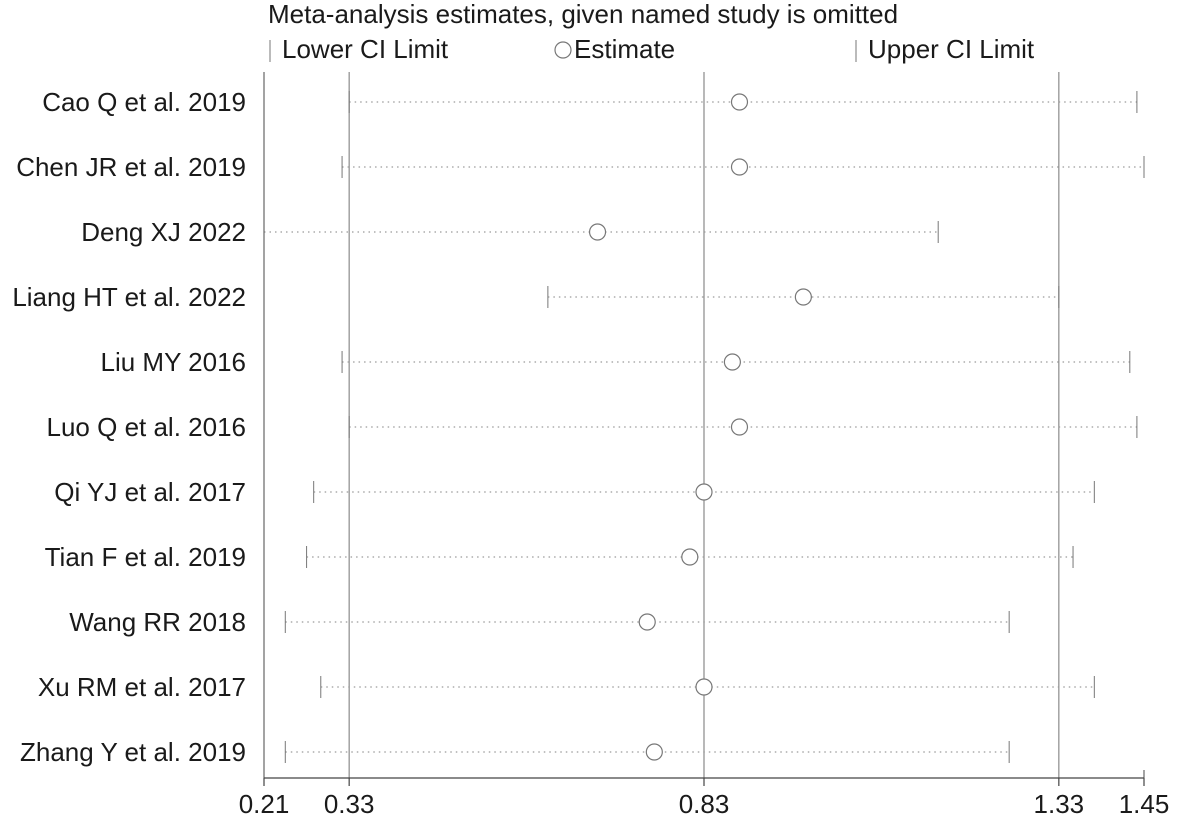 This screenshot has width=1180, height=818. Describe the element at coordinates (951, 49) in the screenshot. I see `legend-upper-label: Upper CI Limit` at that location.